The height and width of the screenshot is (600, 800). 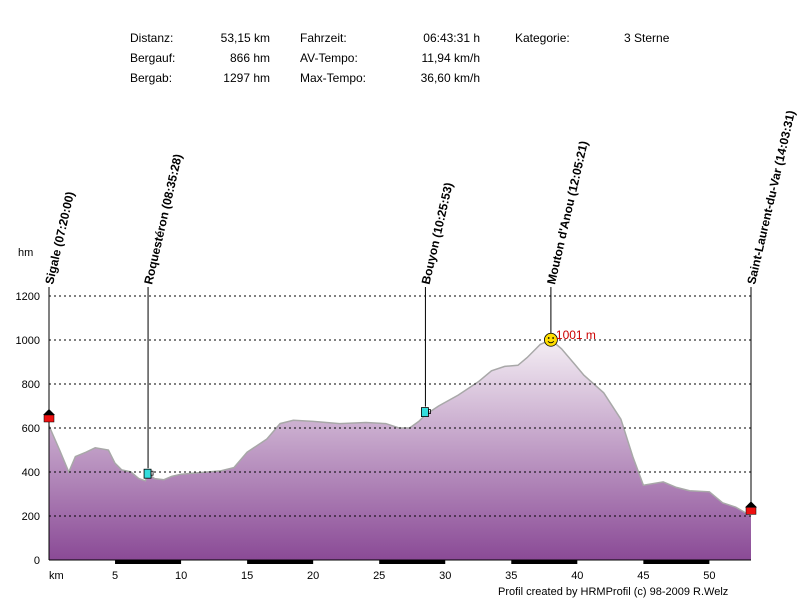 I want to click on x-tick-label: 35, so click(x=511, y=576).